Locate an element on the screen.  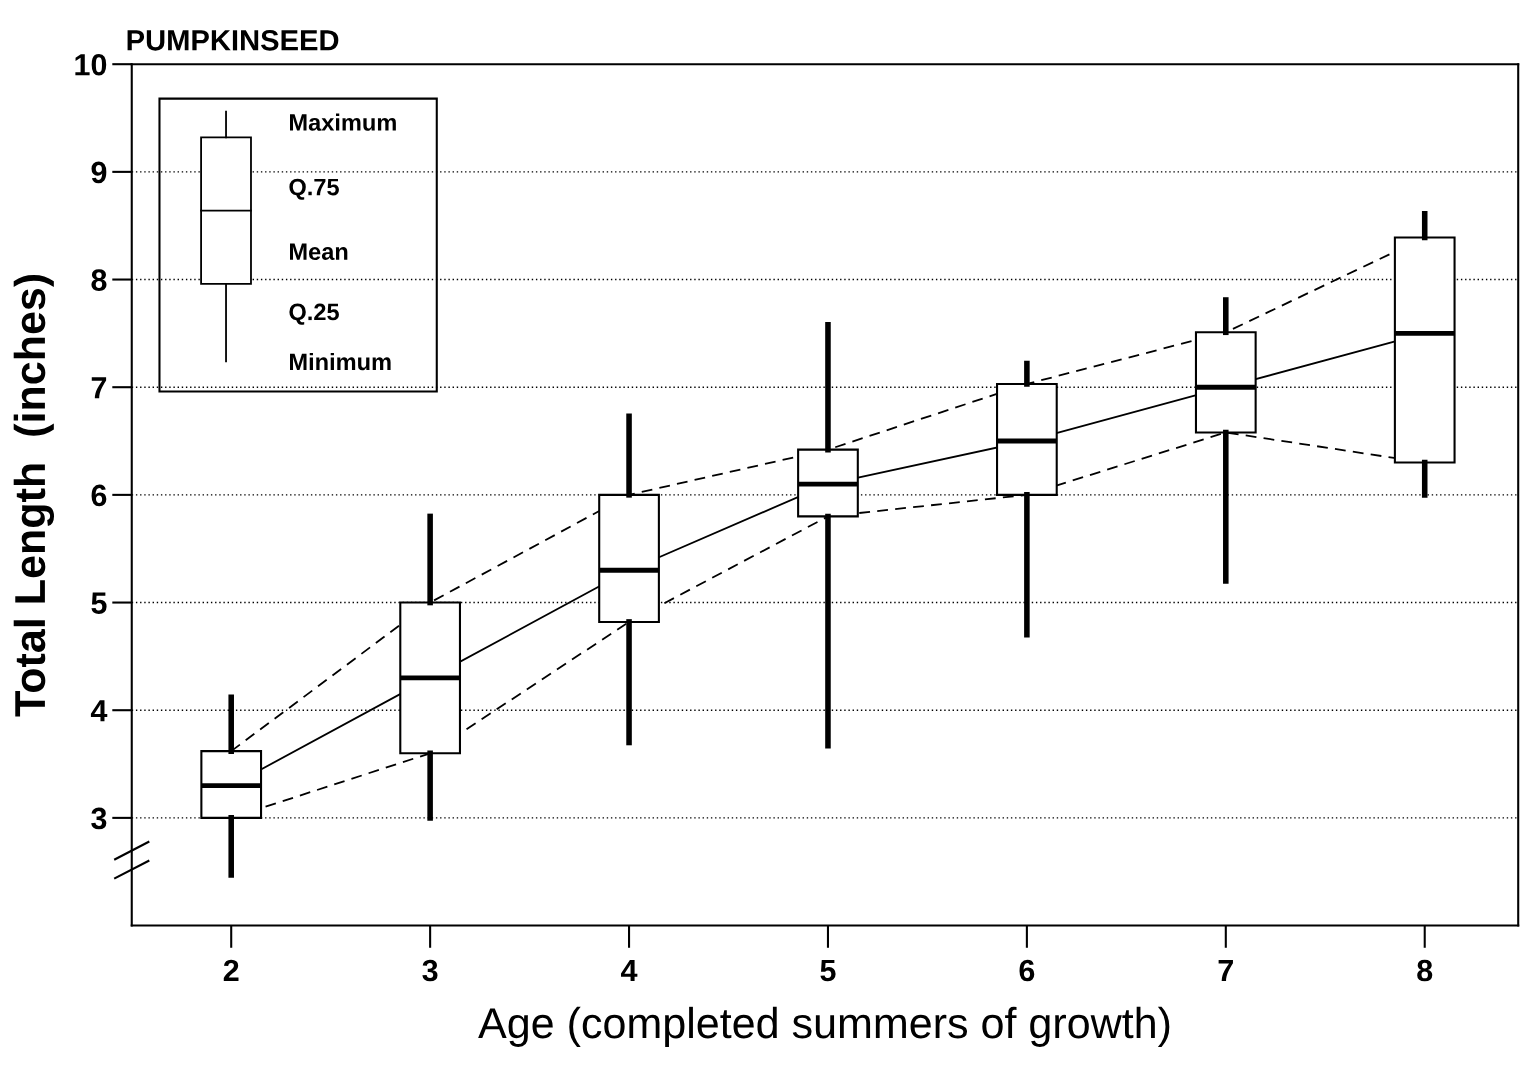
y-axis-title: Total Length (inches) is located at coordinates (34, 495).